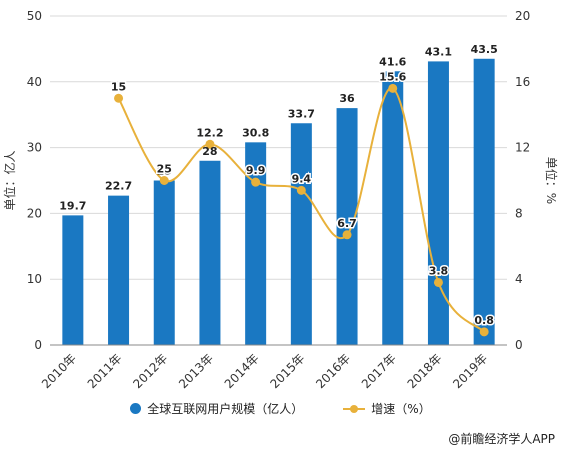 The image size is (561, 451). What do you see at coordinates (302, 178) in the screenshot?
I see `growth-value-label: 9.4` at bounding box center [302, 178].